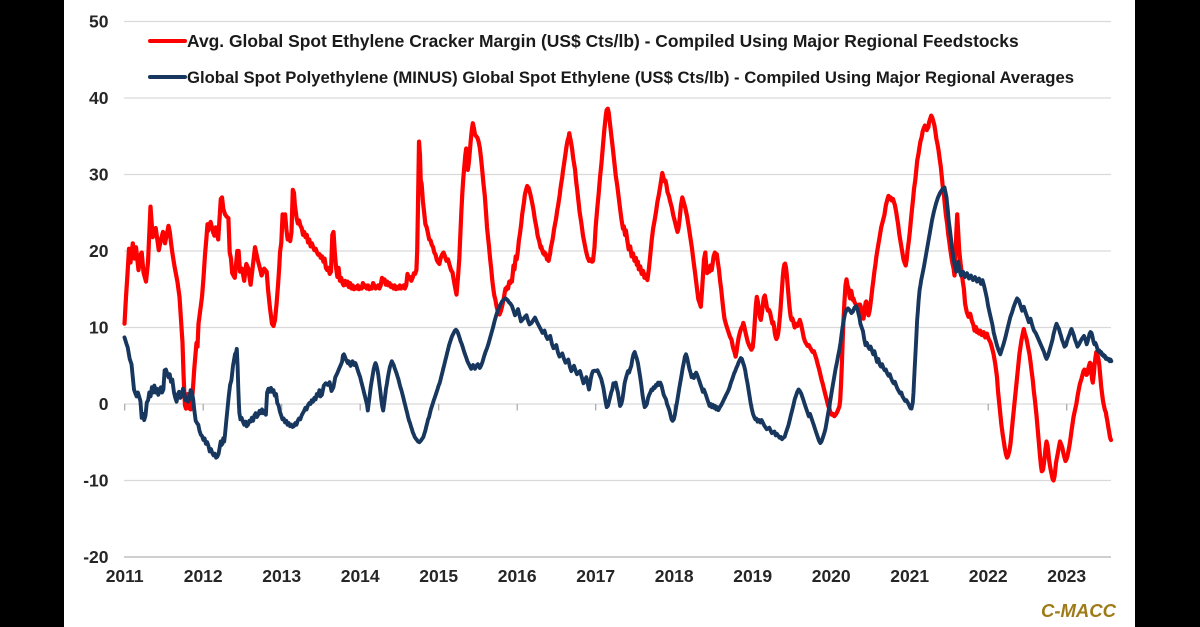 This screenshot has width=1200, height=627. Describe the element at coordinates (831, 576) in the screenshot. I see `svg-text: 2020` at that location.